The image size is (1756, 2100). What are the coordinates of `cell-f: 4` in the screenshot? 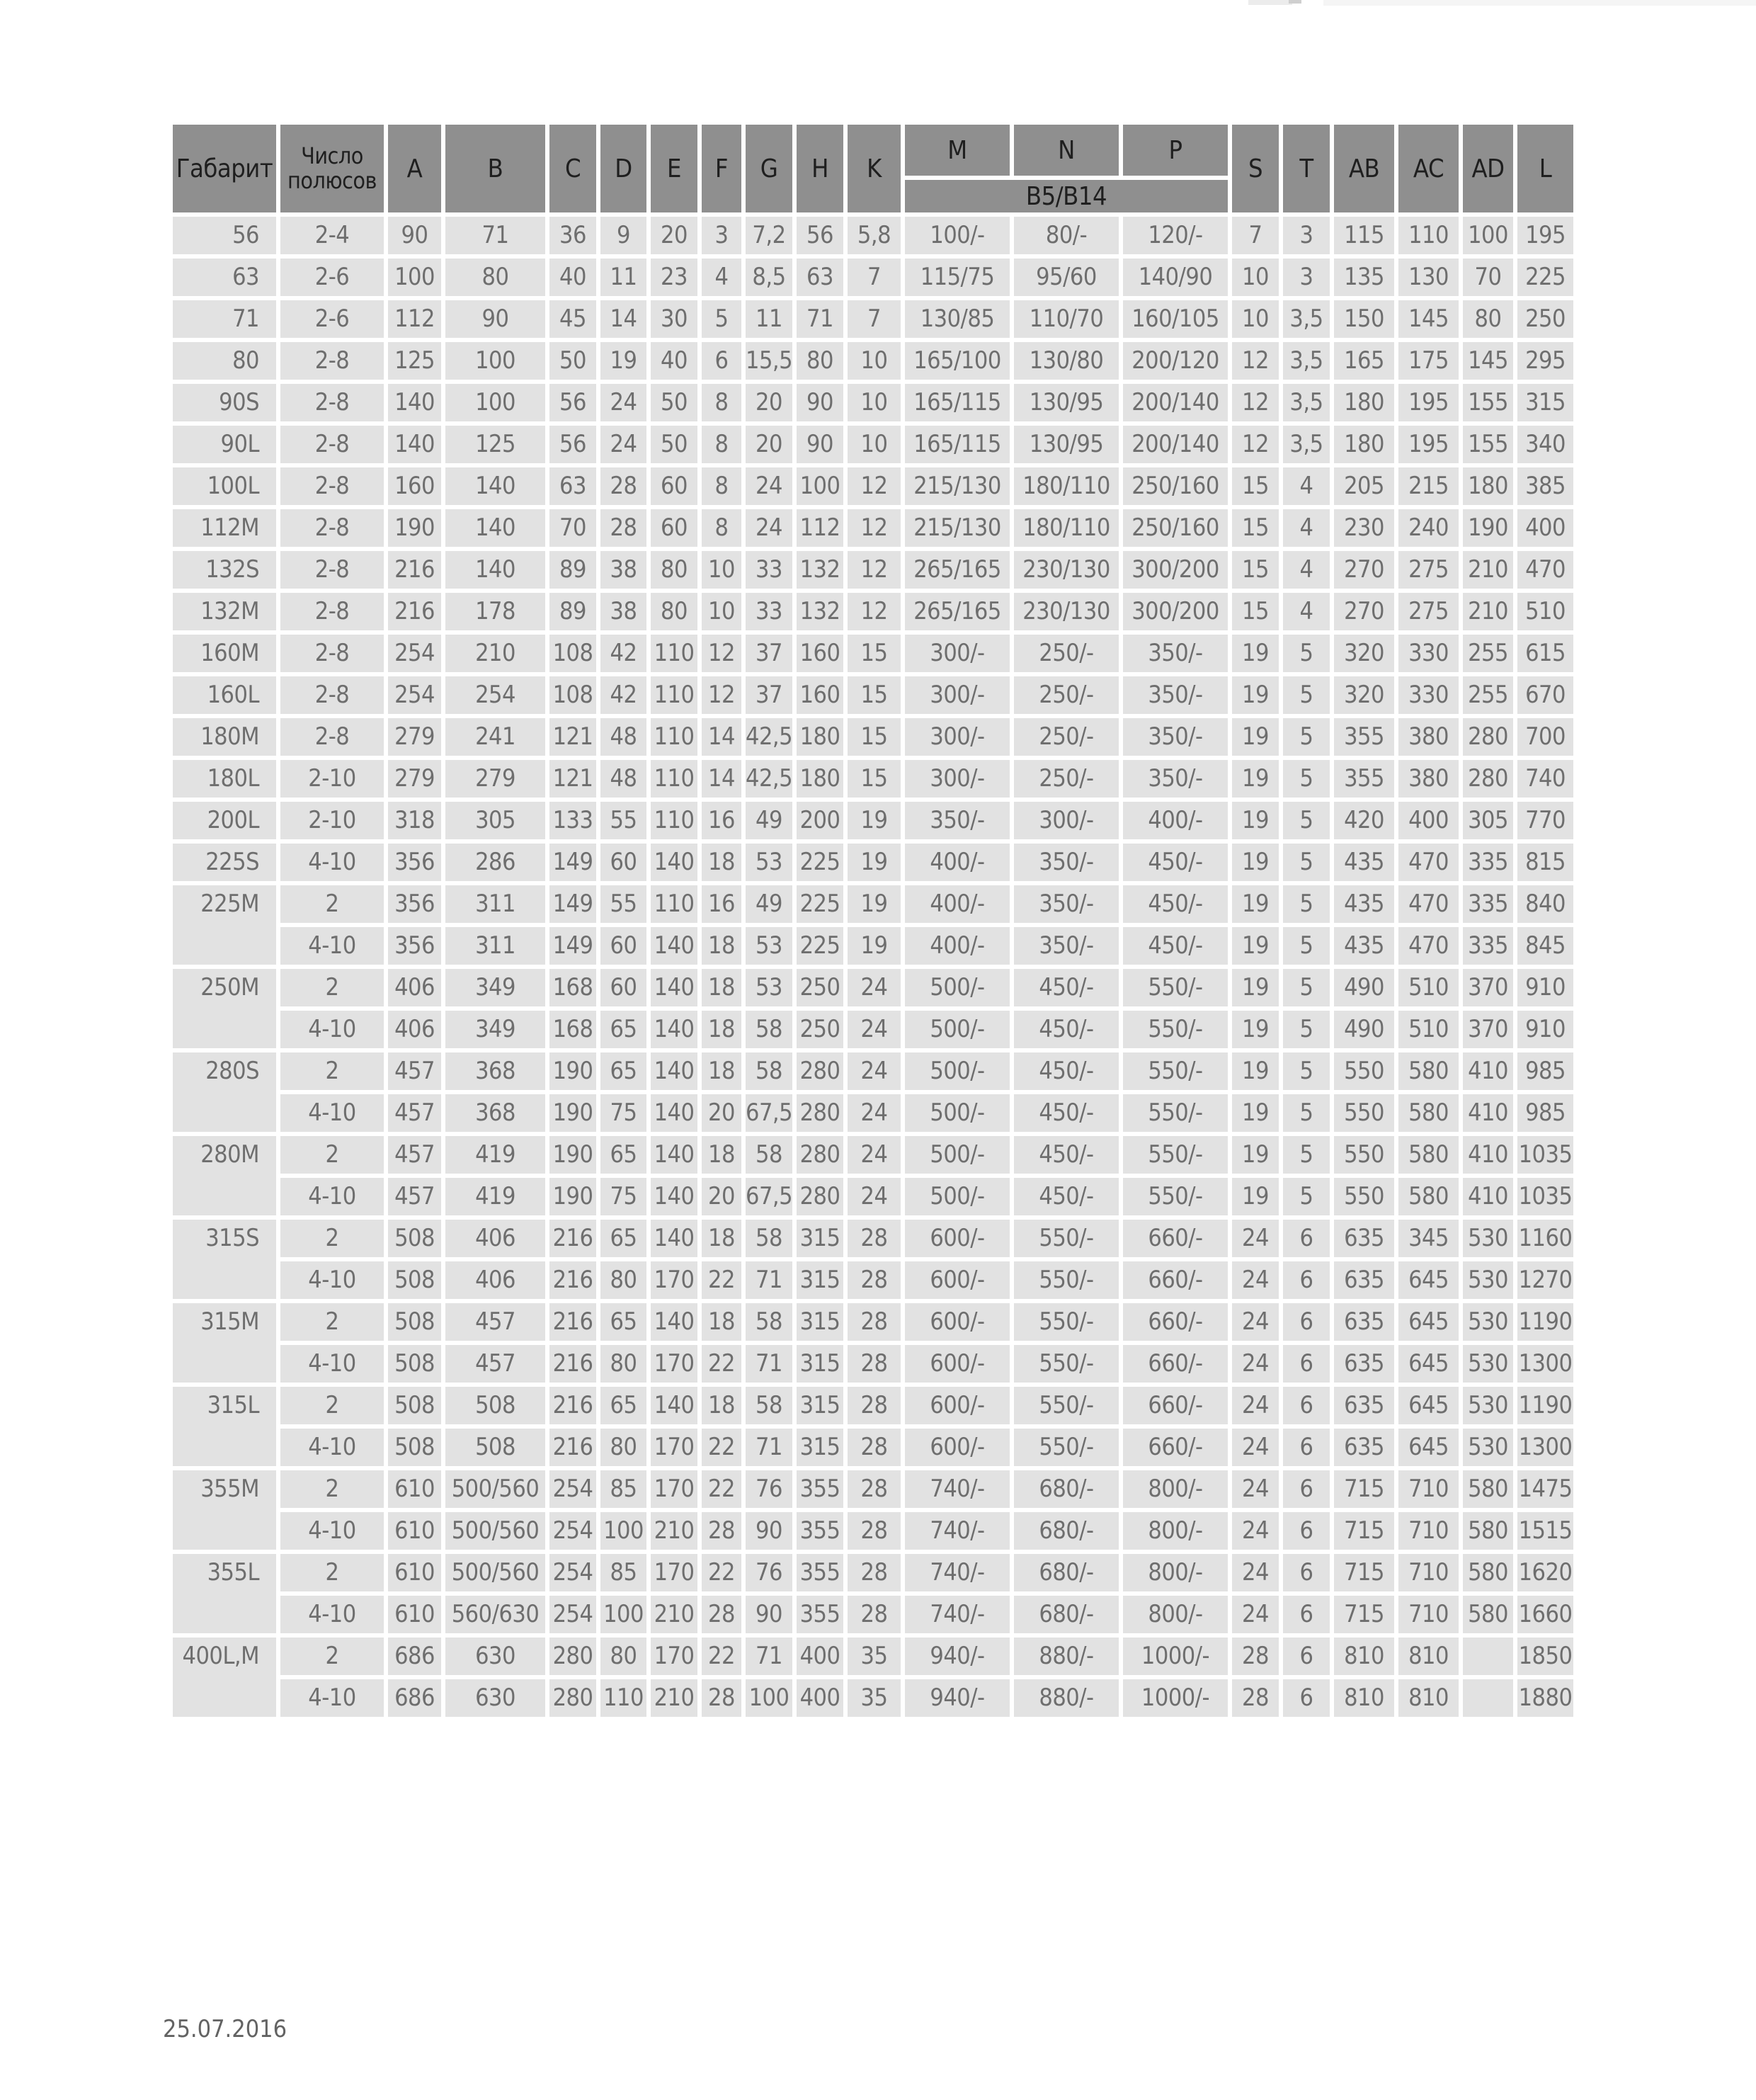 It's located at (721, 277).